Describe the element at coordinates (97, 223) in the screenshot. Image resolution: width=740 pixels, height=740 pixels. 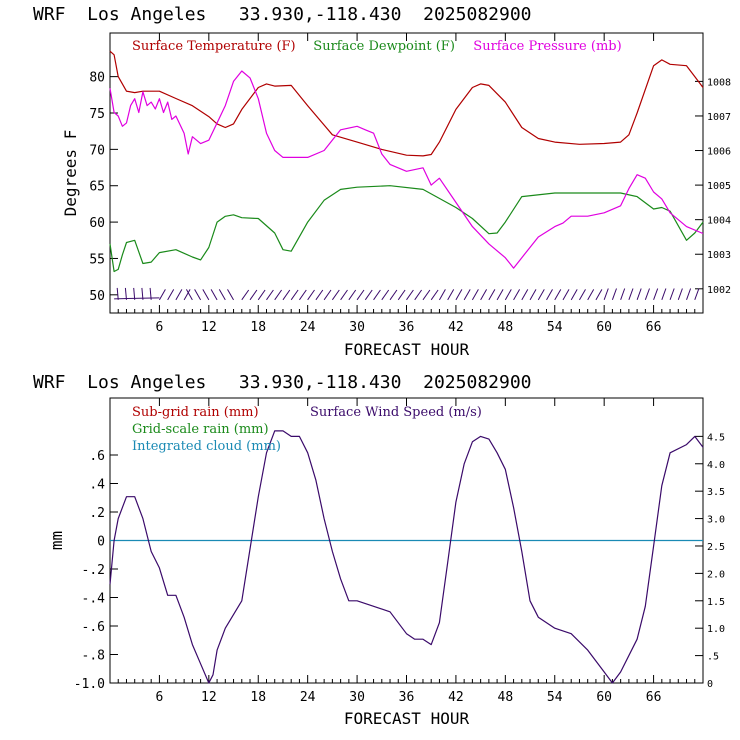
I see `y-tick-label: 60` at that location.